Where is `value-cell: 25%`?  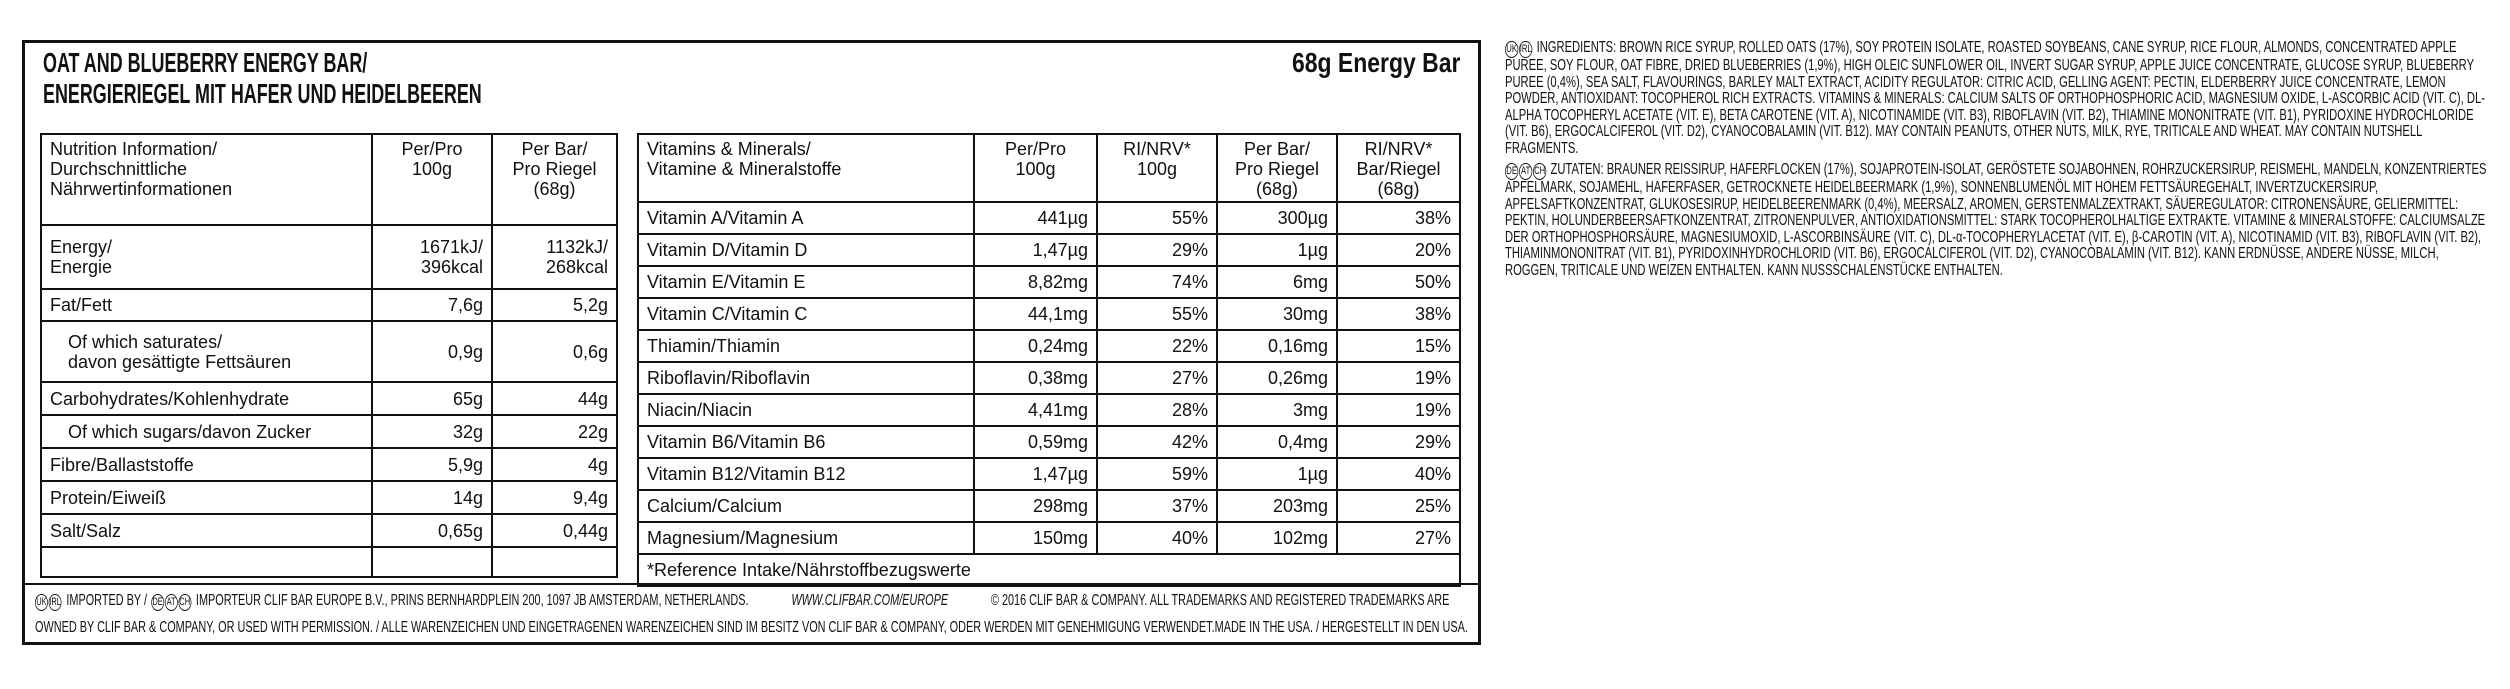 value-cell: 25% is located at coordinates (1398, 506).